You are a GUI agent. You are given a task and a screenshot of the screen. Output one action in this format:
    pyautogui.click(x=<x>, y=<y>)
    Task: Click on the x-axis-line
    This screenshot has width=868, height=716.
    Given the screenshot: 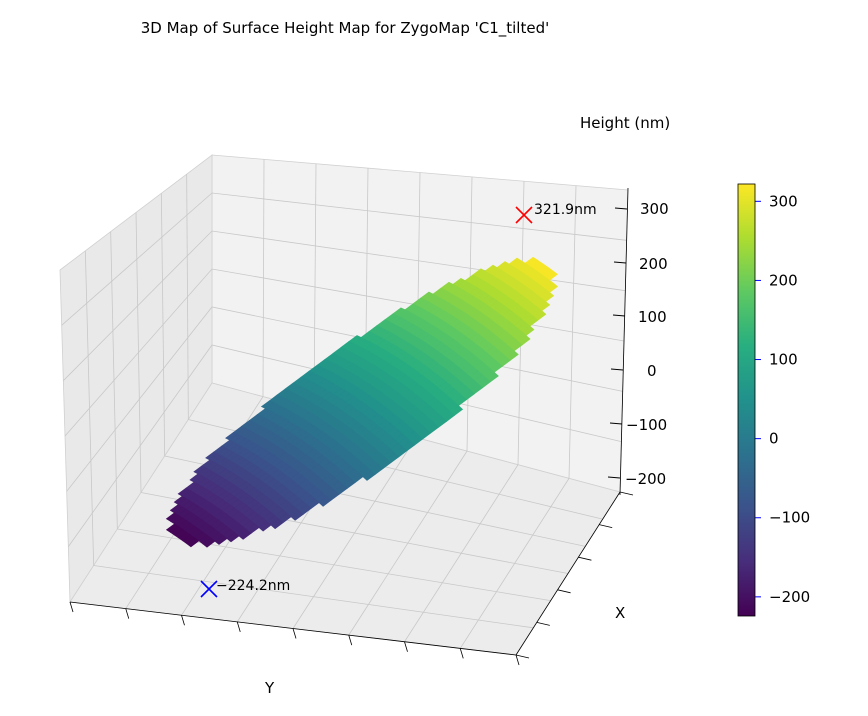 What is the action you would take?
    pyautogui.click(x=568, y=573)
    